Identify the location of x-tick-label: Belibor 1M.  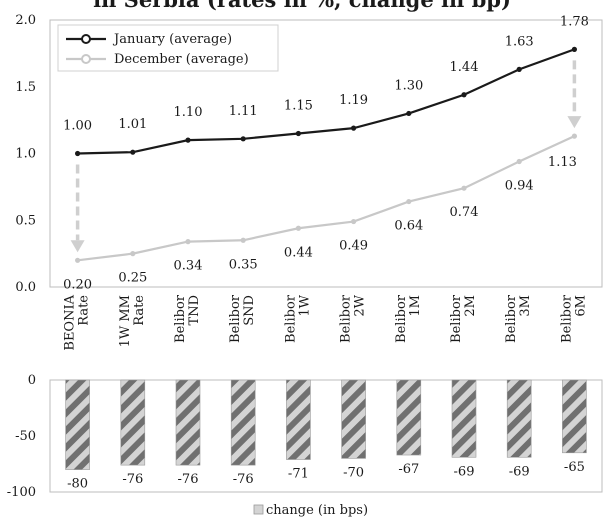
(408, 318).